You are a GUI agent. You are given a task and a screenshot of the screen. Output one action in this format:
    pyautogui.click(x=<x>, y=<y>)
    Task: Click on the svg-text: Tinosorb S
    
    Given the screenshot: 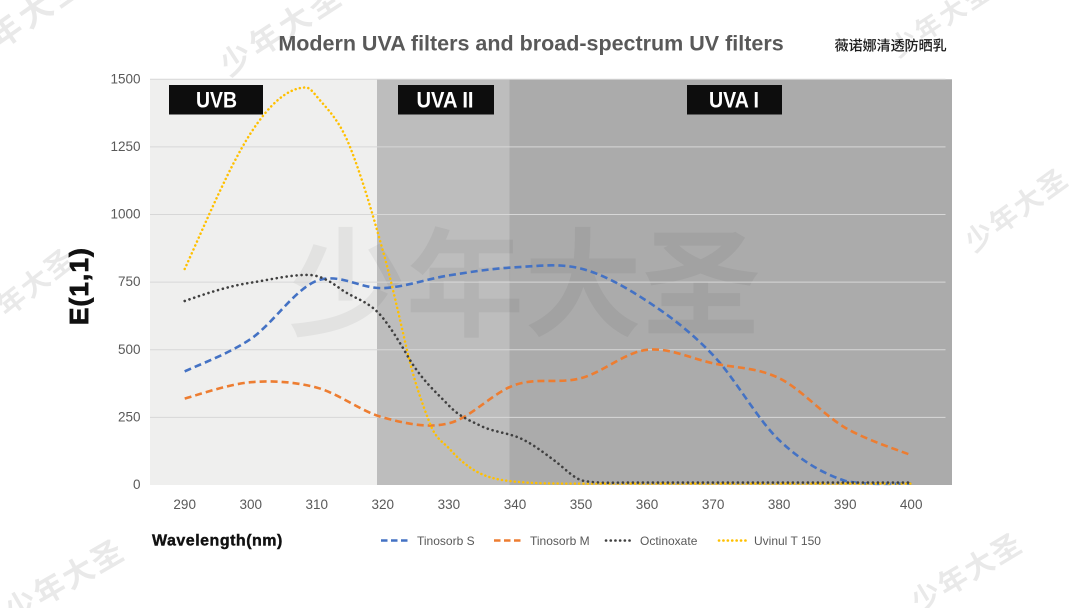 What is the action you would take?
    pyautogui.click(x=446, y=541)
    